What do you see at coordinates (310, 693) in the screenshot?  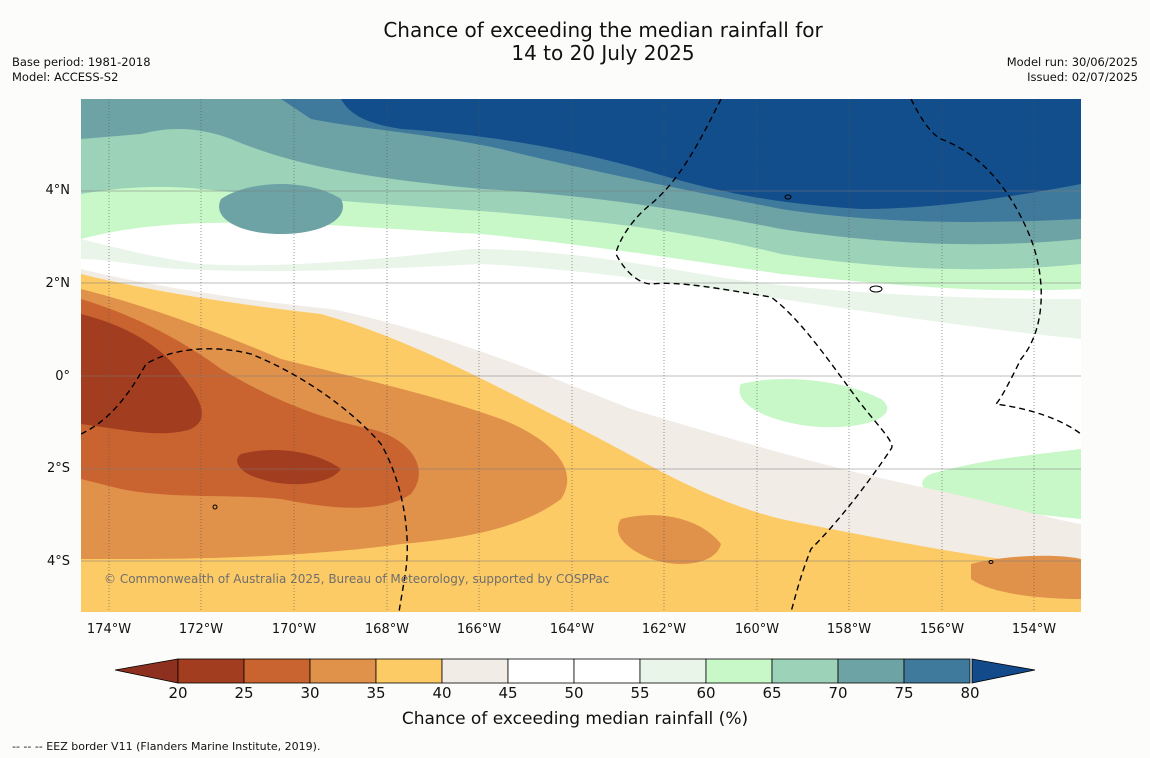 I see `colorbar-tick: 30` at bounding box center [310, 693].